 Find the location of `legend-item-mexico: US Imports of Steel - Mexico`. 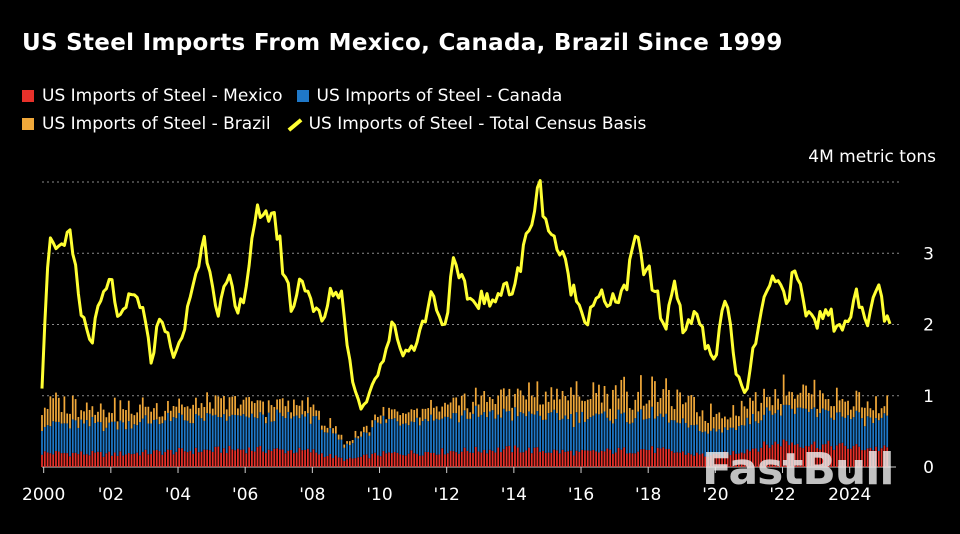

legend-item-mexico: US Imports of Steel - Mexico is located at coordinates (152, 96).